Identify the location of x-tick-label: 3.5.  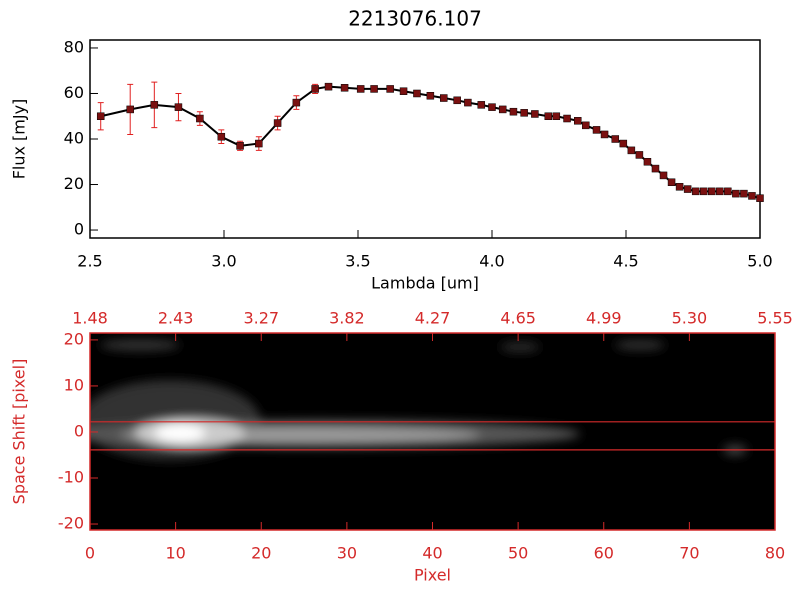
(357, 261).